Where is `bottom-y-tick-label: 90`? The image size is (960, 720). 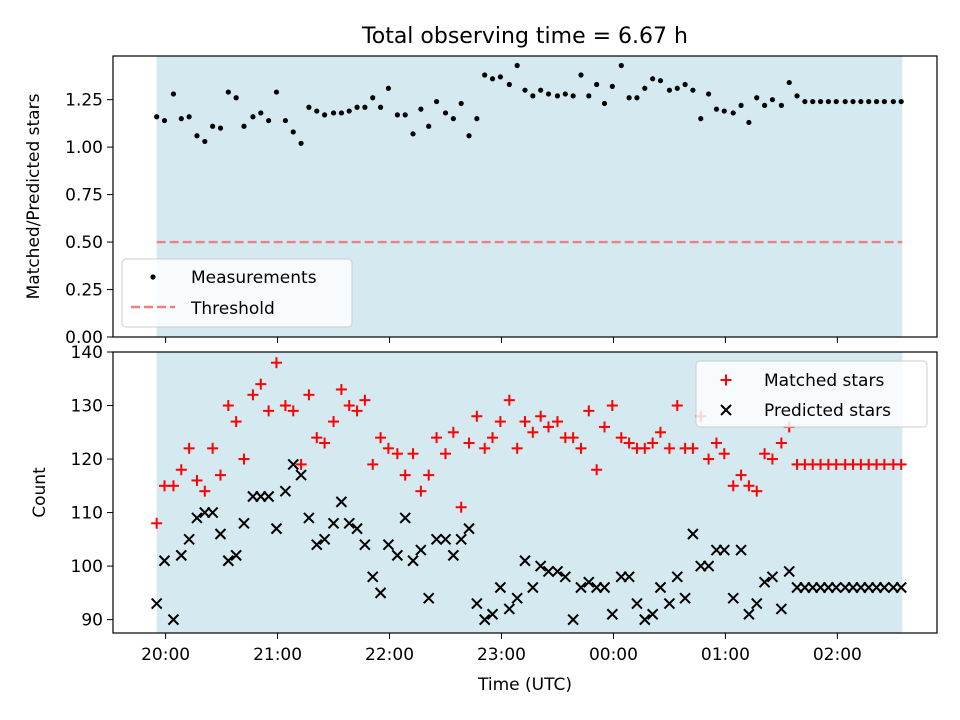
bottom-y-tick-label: 90 is located at coordinates (92, 621).